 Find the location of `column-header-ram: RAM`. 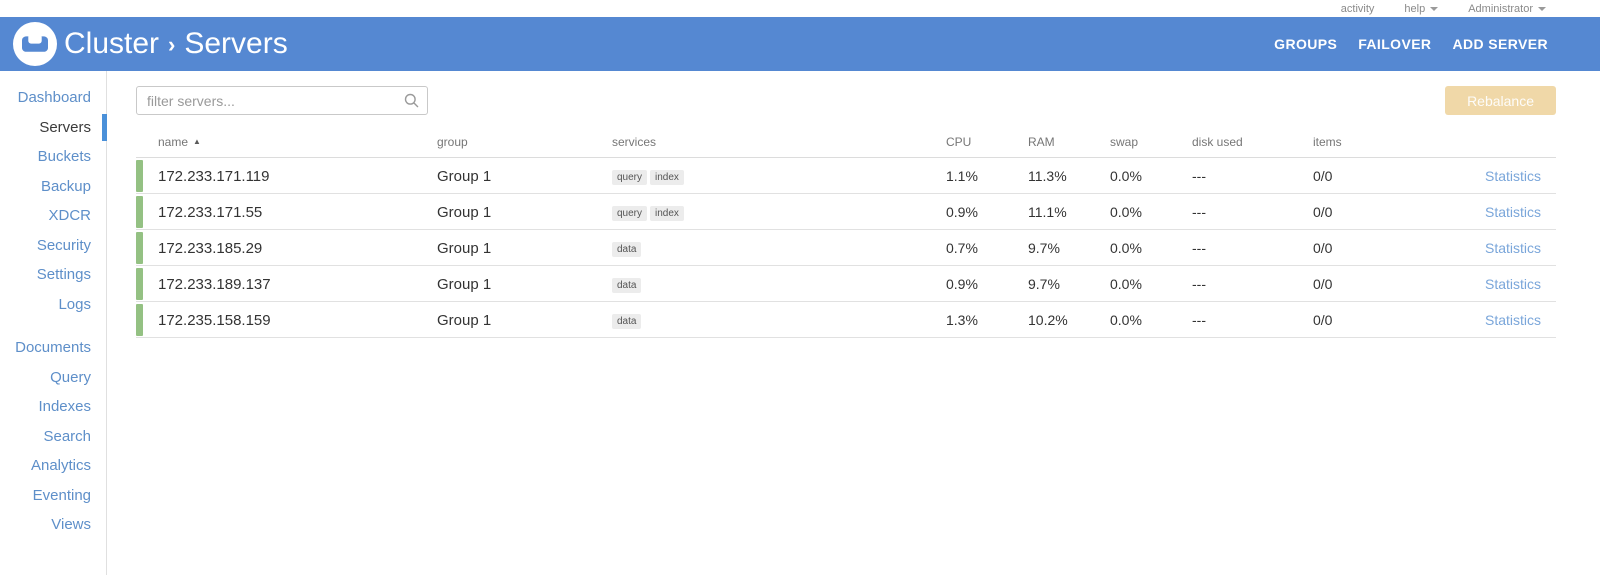

column-header-ram: RAM is located at coordinates (1041, 142).